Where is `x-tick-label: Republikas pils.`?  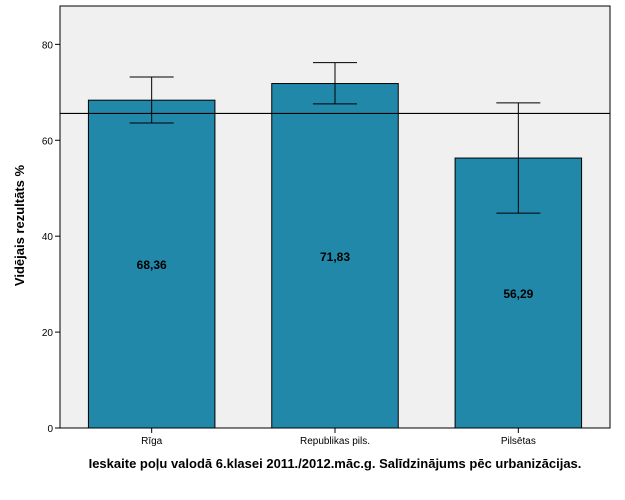 x-tick-label: Republikas pils. is located at coordinates (335, 441).